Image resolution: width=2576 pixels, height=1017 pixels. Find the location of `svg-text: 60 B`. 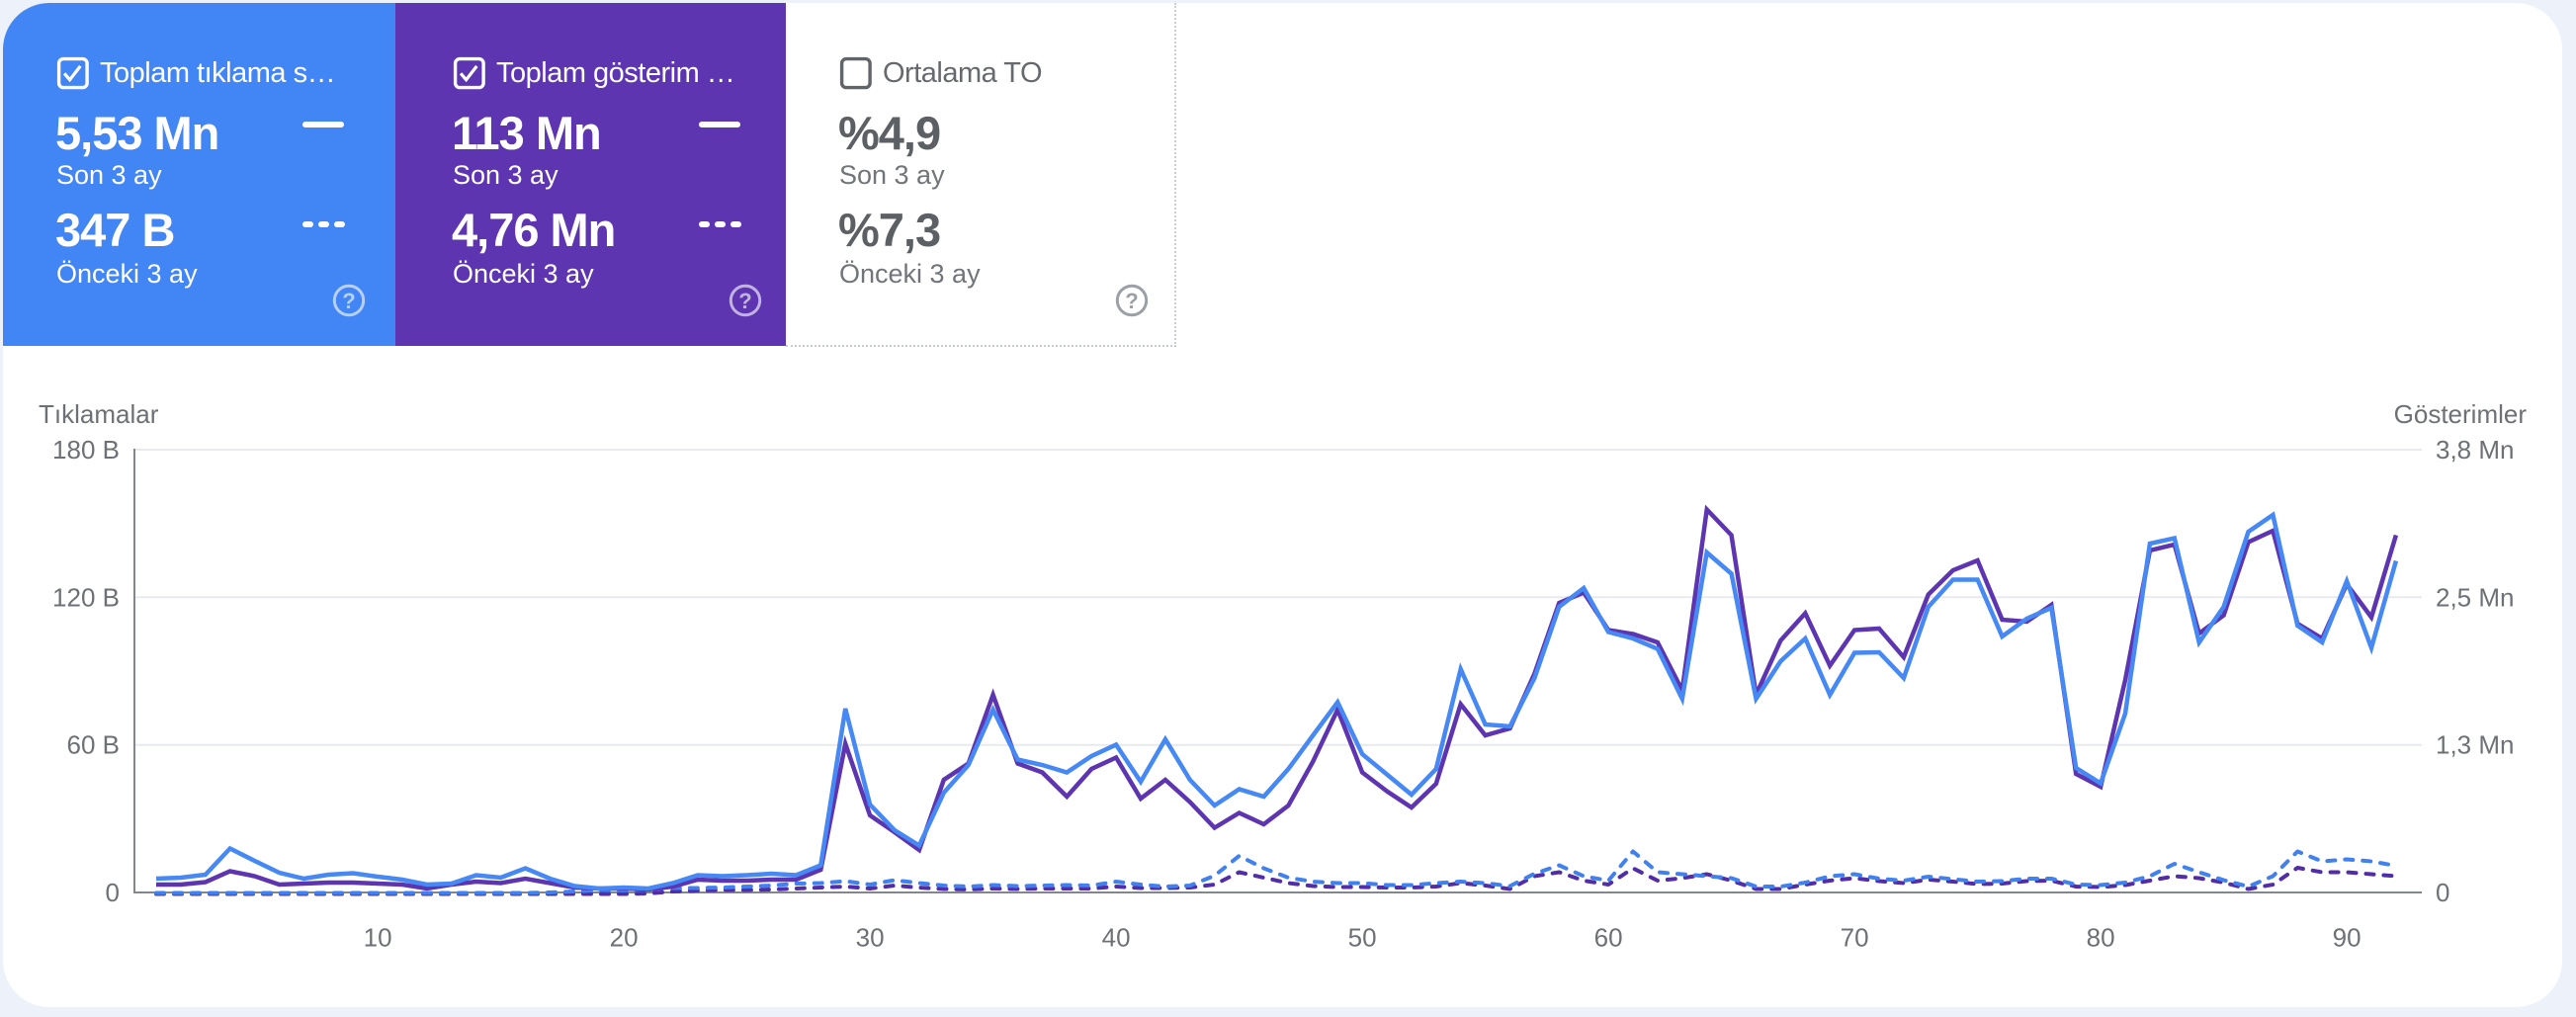

svg-text: 60 B is located at coordinates (94, 745).